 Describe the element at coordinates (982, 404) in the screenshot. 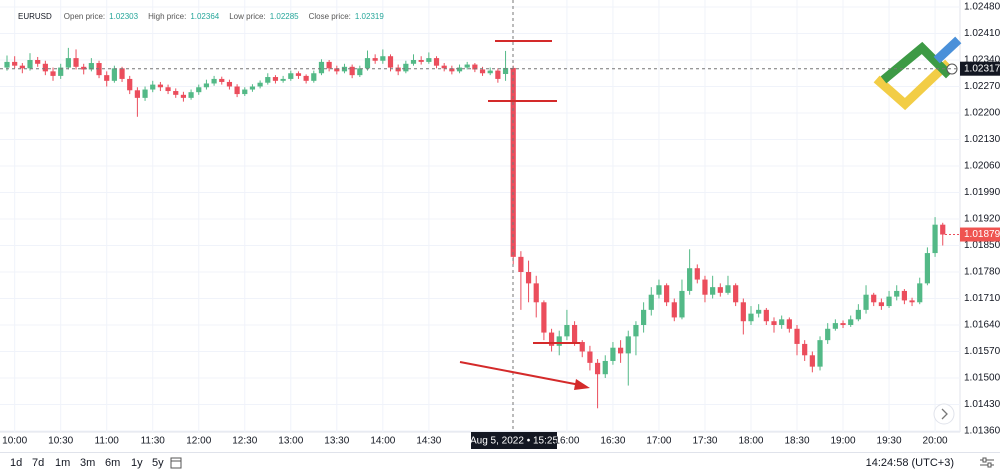

I see `y-tick-label: 1.01430` at that location.